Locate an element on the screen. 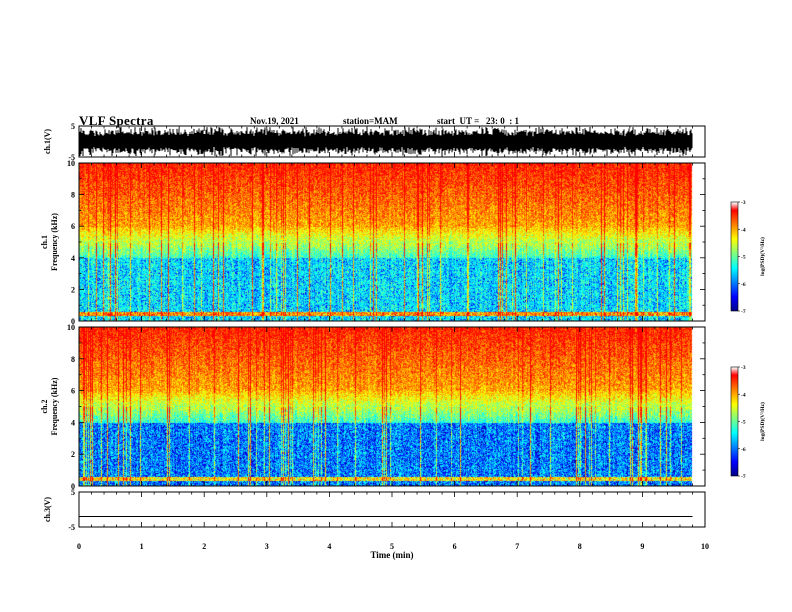  ch2-spectro-ylabel-channel: ch.2 is located at coordinates (44, 407).